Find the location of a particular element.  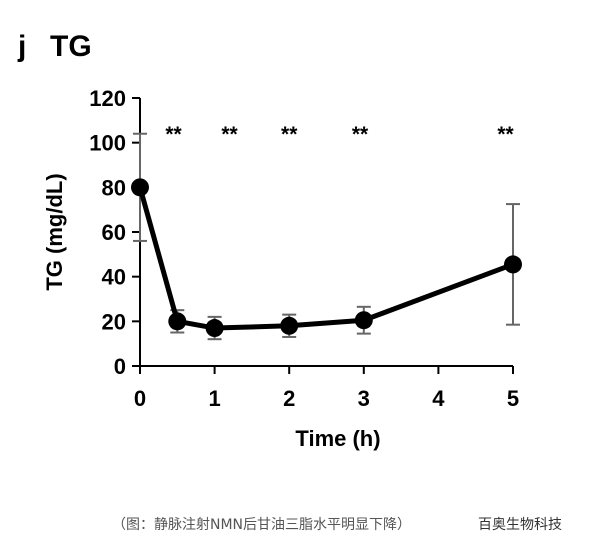

figure-caption: （图：静脉注射NMN后甘油三脂水平明显下降） is located at coordinates (262, 525).